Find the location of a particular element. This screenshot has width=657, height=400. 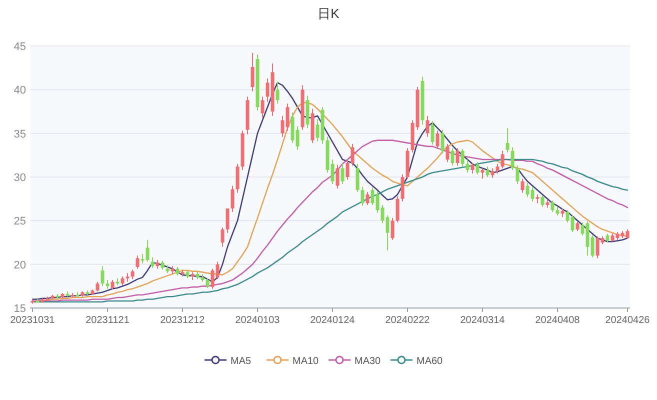

y-tick-label: 20 is located at coordinates (20, 265).